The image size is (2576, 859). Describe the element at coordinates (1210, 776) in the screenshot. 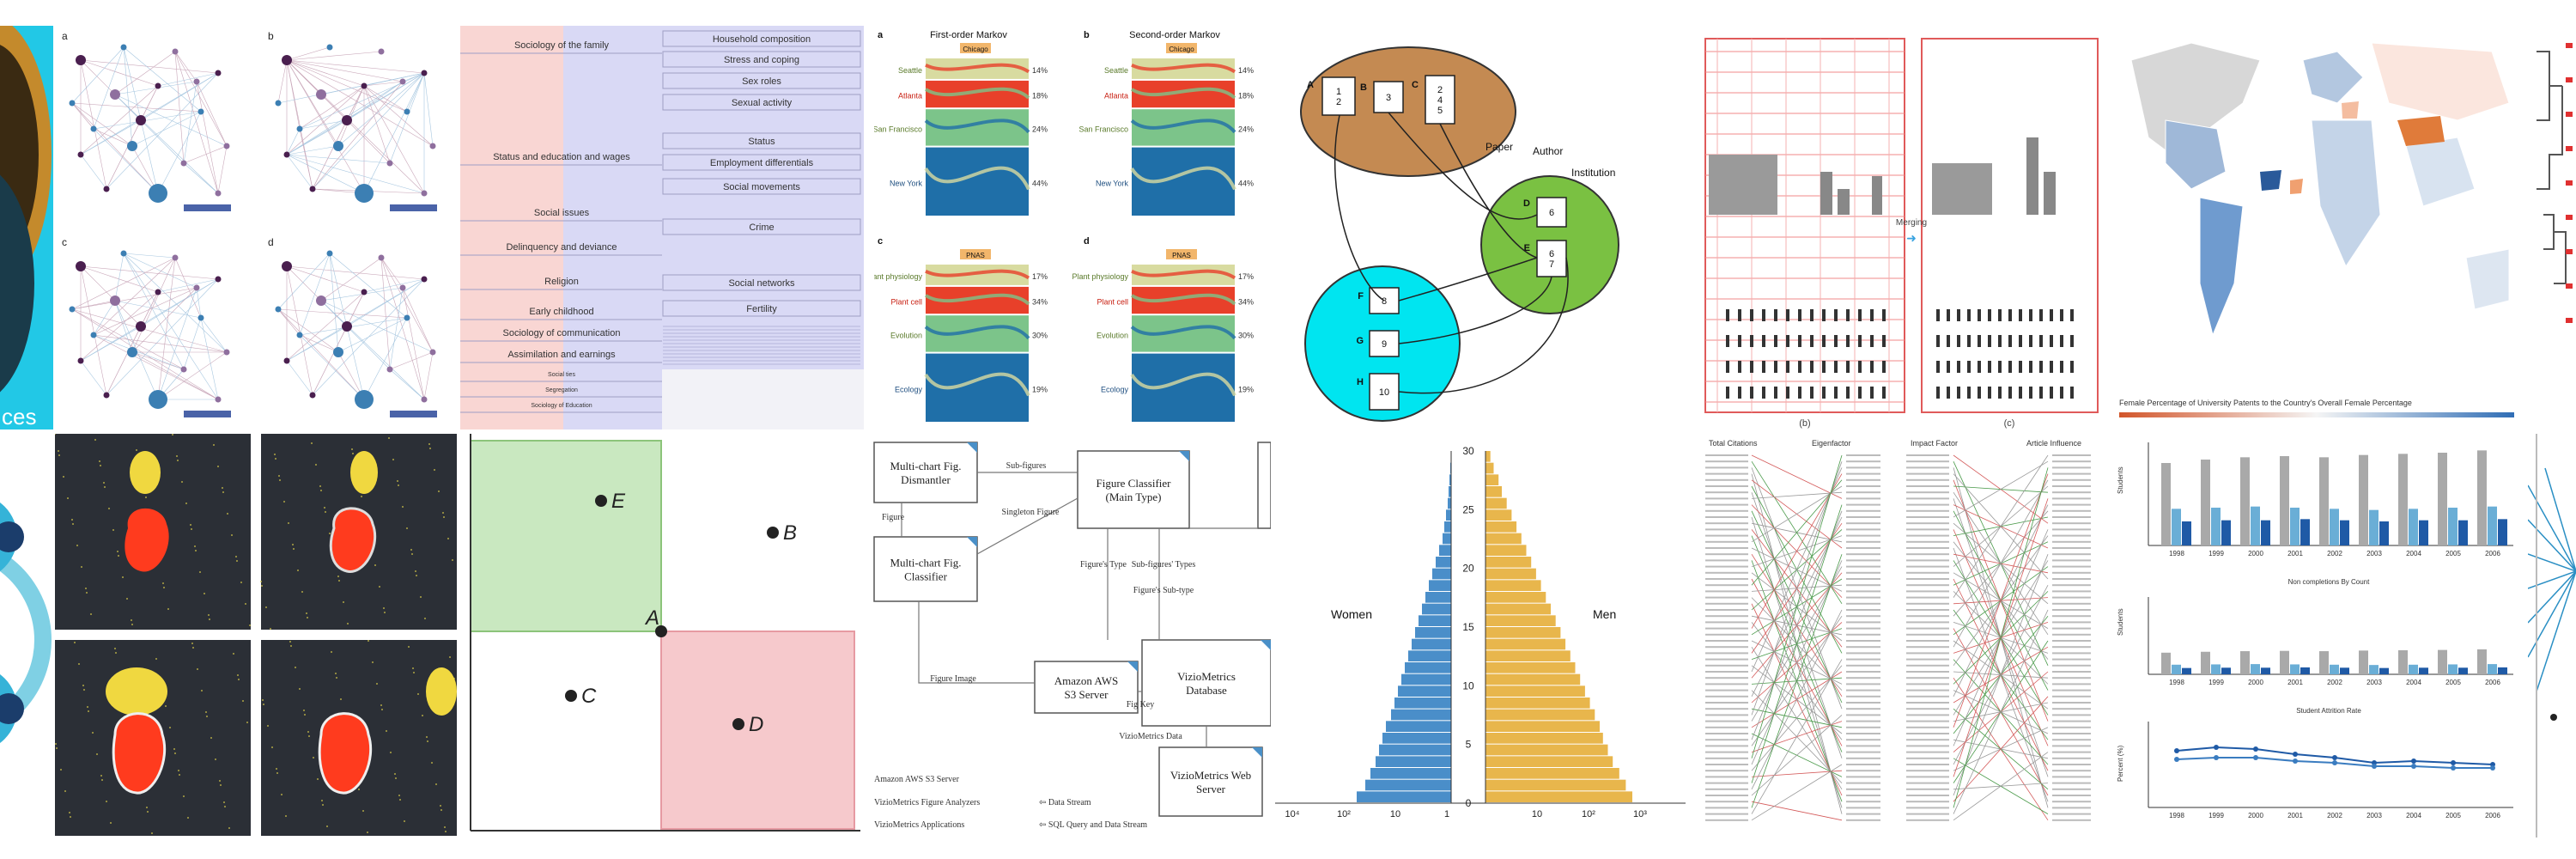

I see `flow-box-text: VizioMetrics Web` at that location.